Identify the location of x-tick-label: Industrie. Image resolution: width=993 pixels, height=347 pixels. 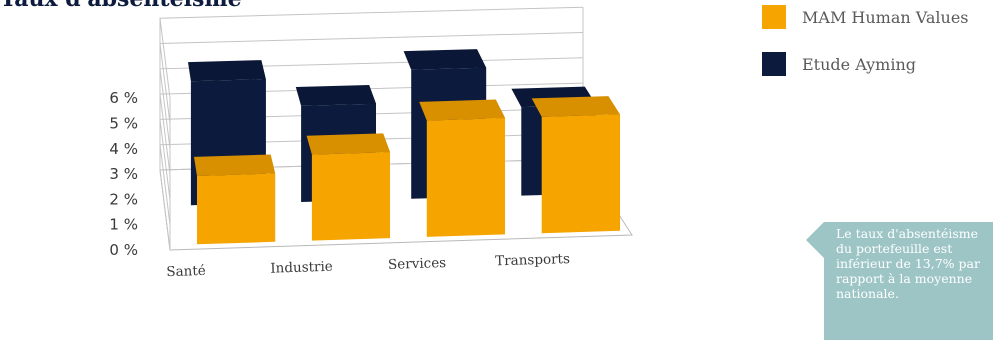
(301, 268).